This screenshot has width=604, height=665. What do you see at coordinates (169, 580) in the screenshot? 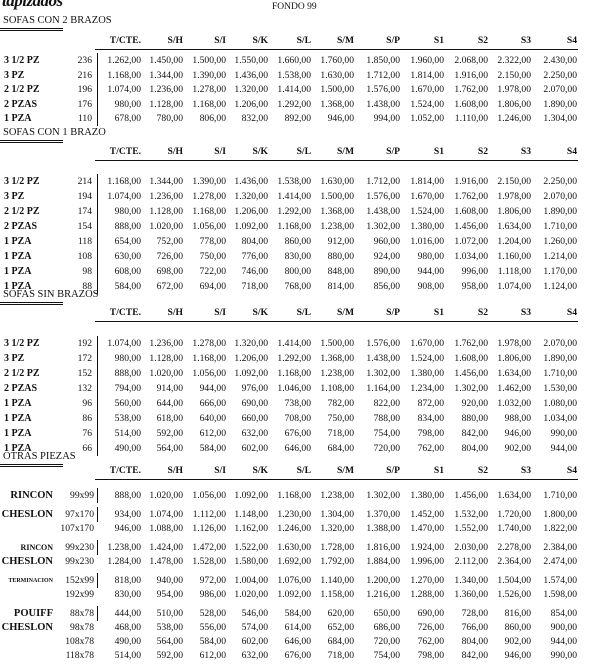
I see `price-cell: 940,00` at bounding box center [169, 580].